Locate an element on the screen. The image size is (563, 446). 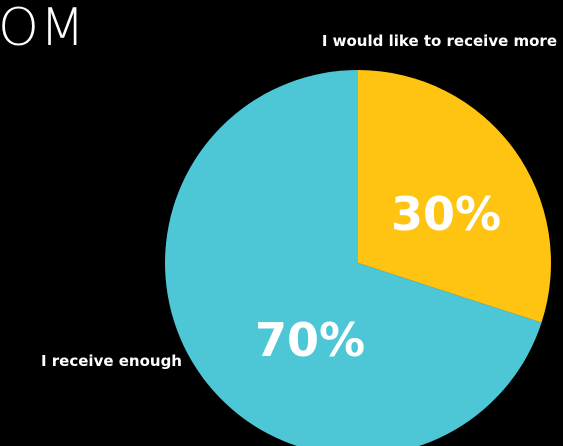
slice-value-label-1: 30% is located at coordinates (446, 214).